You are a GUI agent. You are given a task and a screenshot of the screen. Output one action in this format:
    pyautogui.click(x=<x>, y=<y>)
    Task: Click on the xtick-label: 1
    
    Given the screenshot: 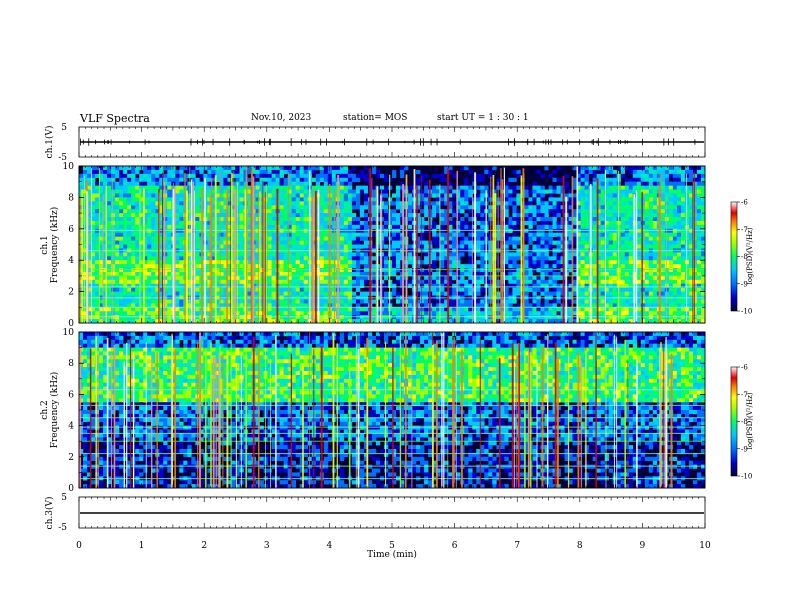 What is the action you would take?
    pyautogui.click(x=142, y=546)
    